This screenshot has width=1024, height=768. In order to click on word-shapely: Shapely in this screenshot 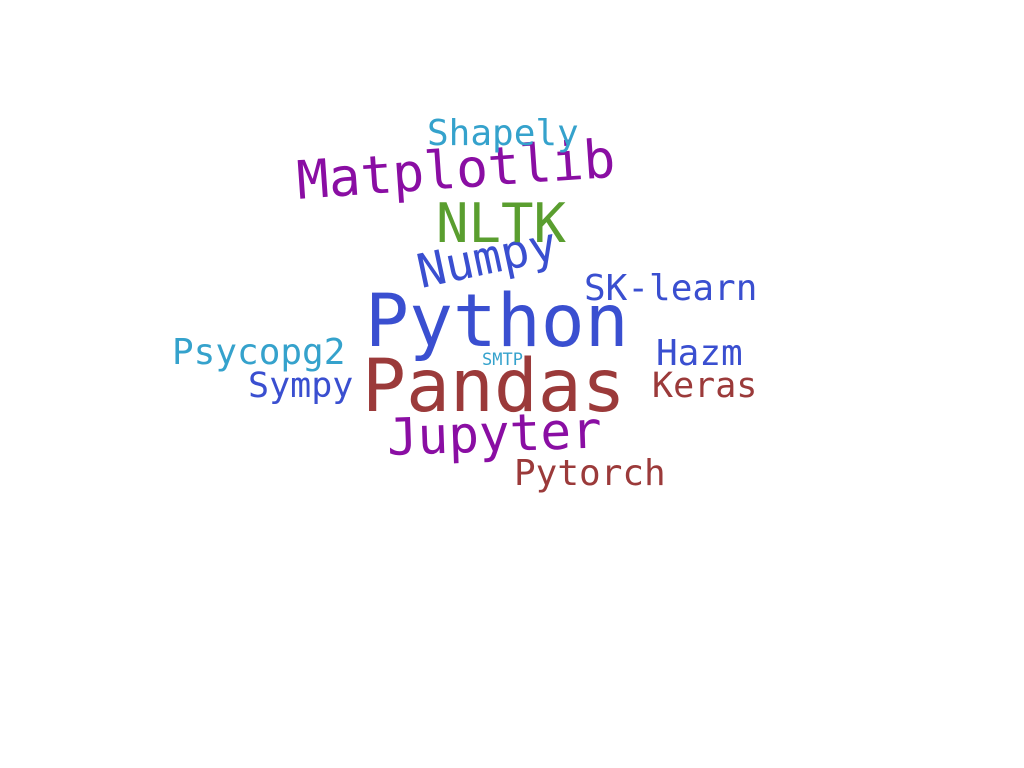, I will do `click(503, 133)`.